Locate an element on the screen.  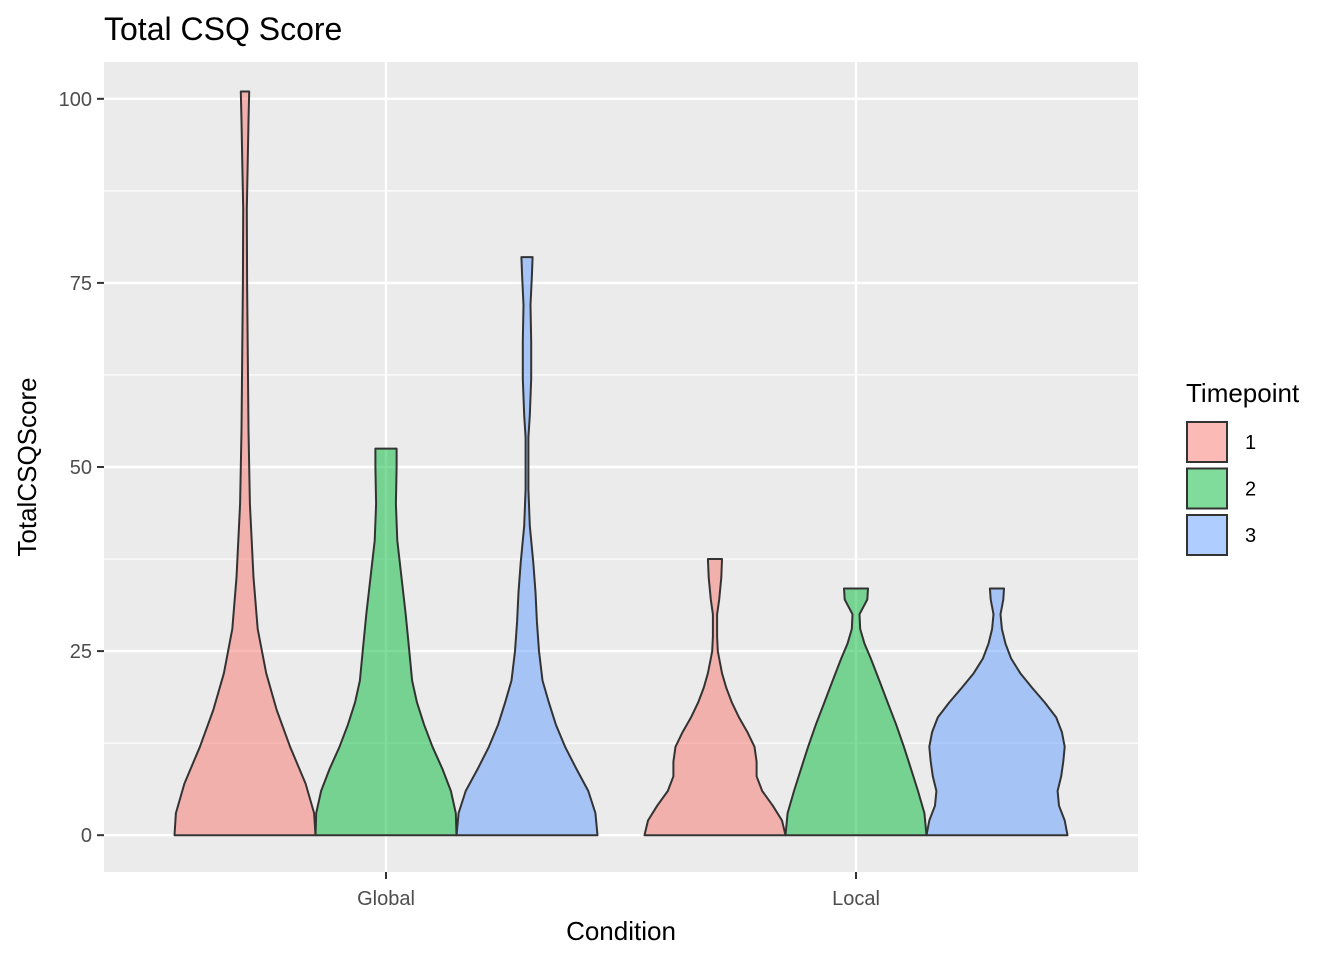
legend-label-2: 2 is located at coordinates (1250, 490).